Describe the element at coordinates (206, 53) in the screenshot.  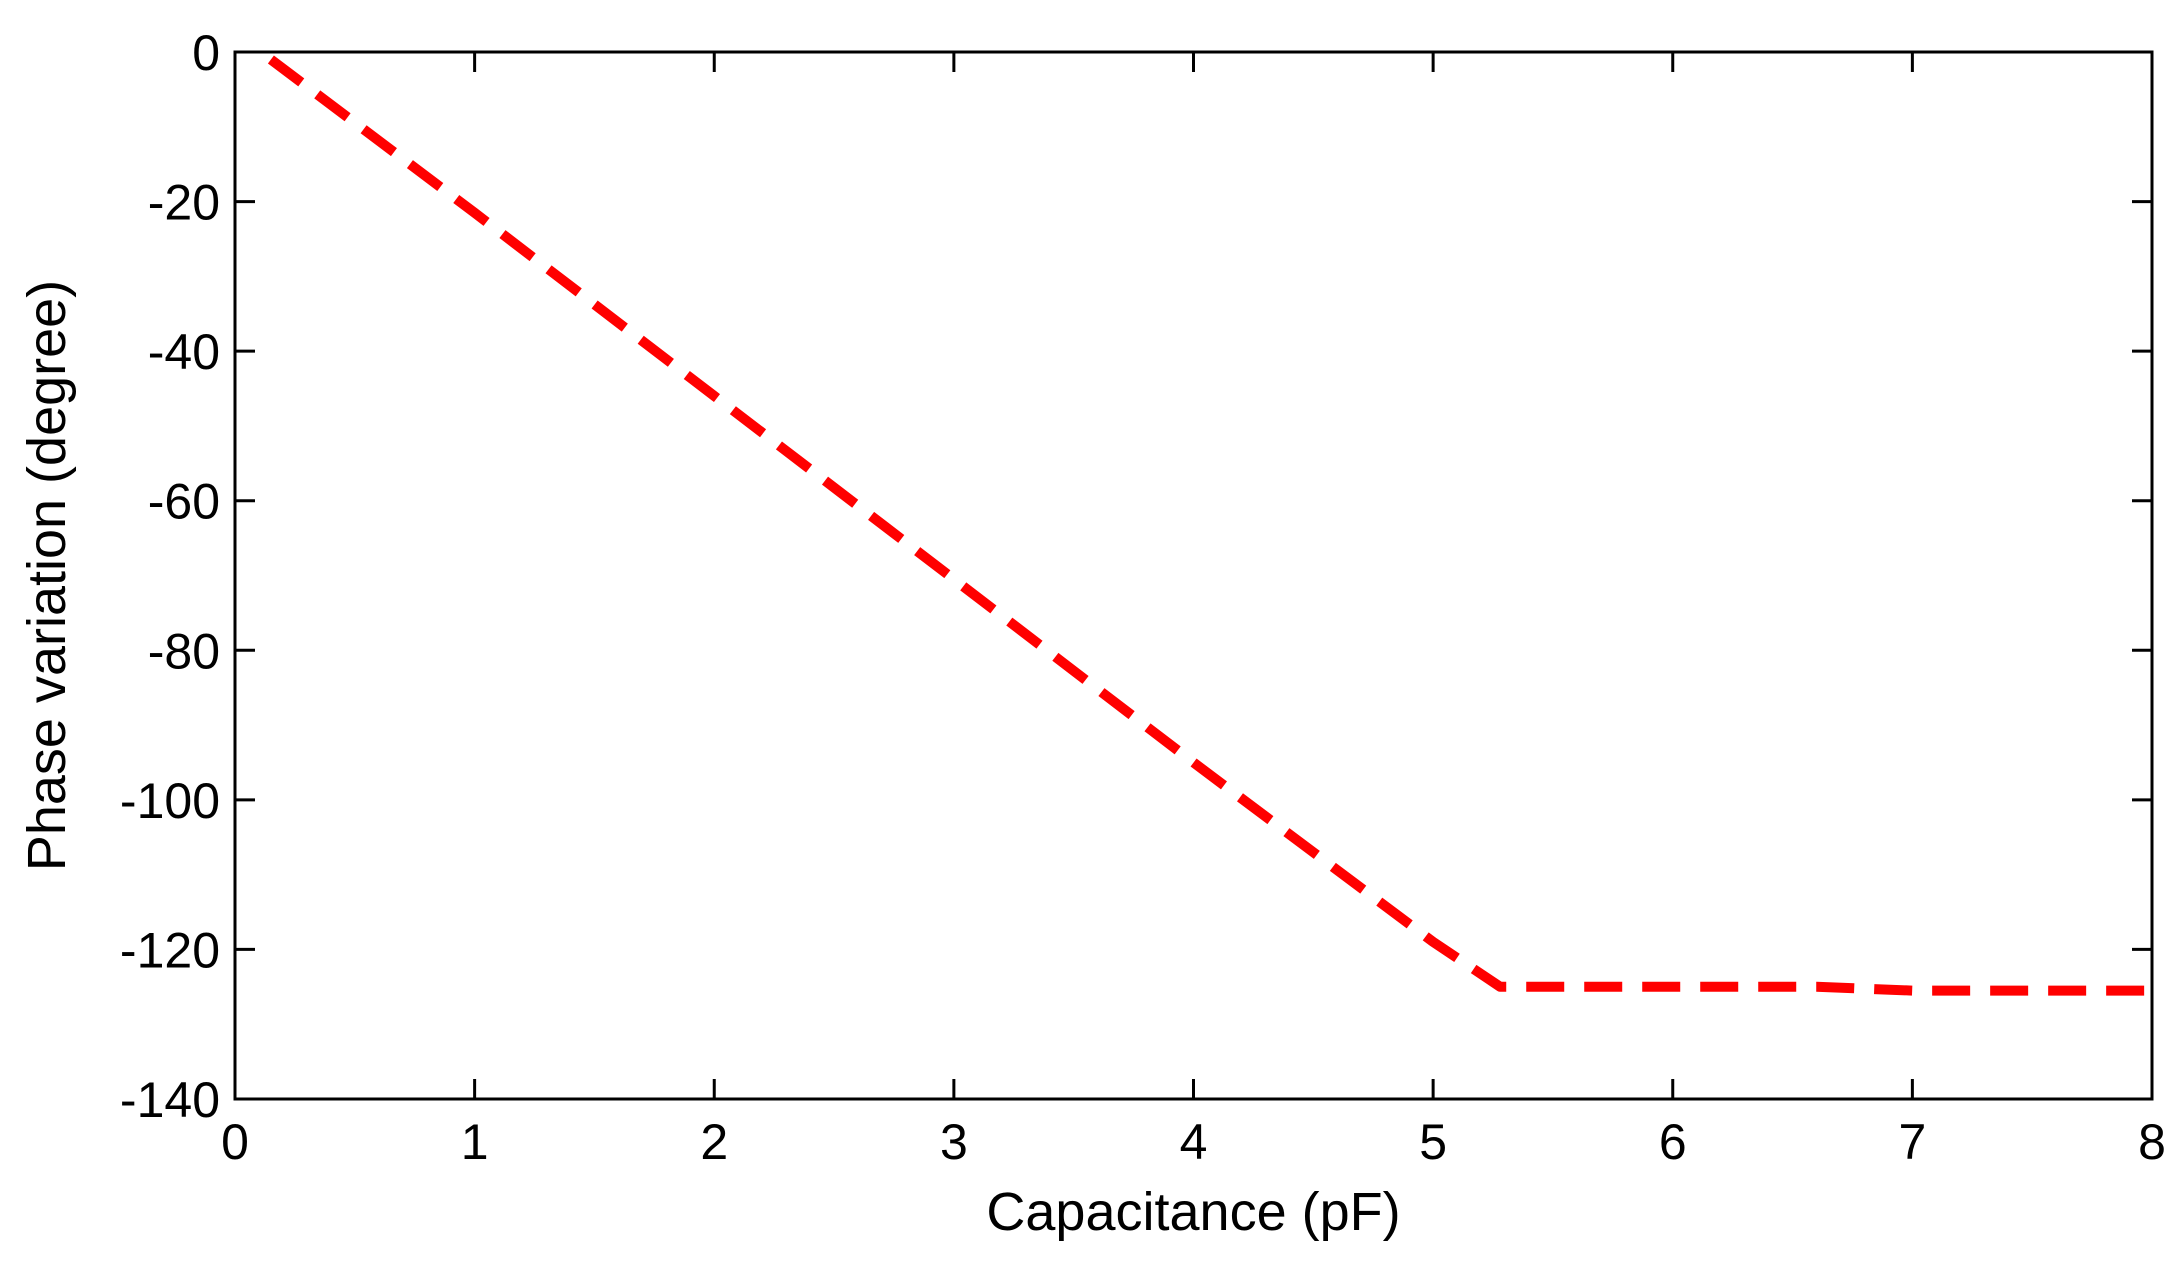
I see `y-tick-label: 0` at that location.